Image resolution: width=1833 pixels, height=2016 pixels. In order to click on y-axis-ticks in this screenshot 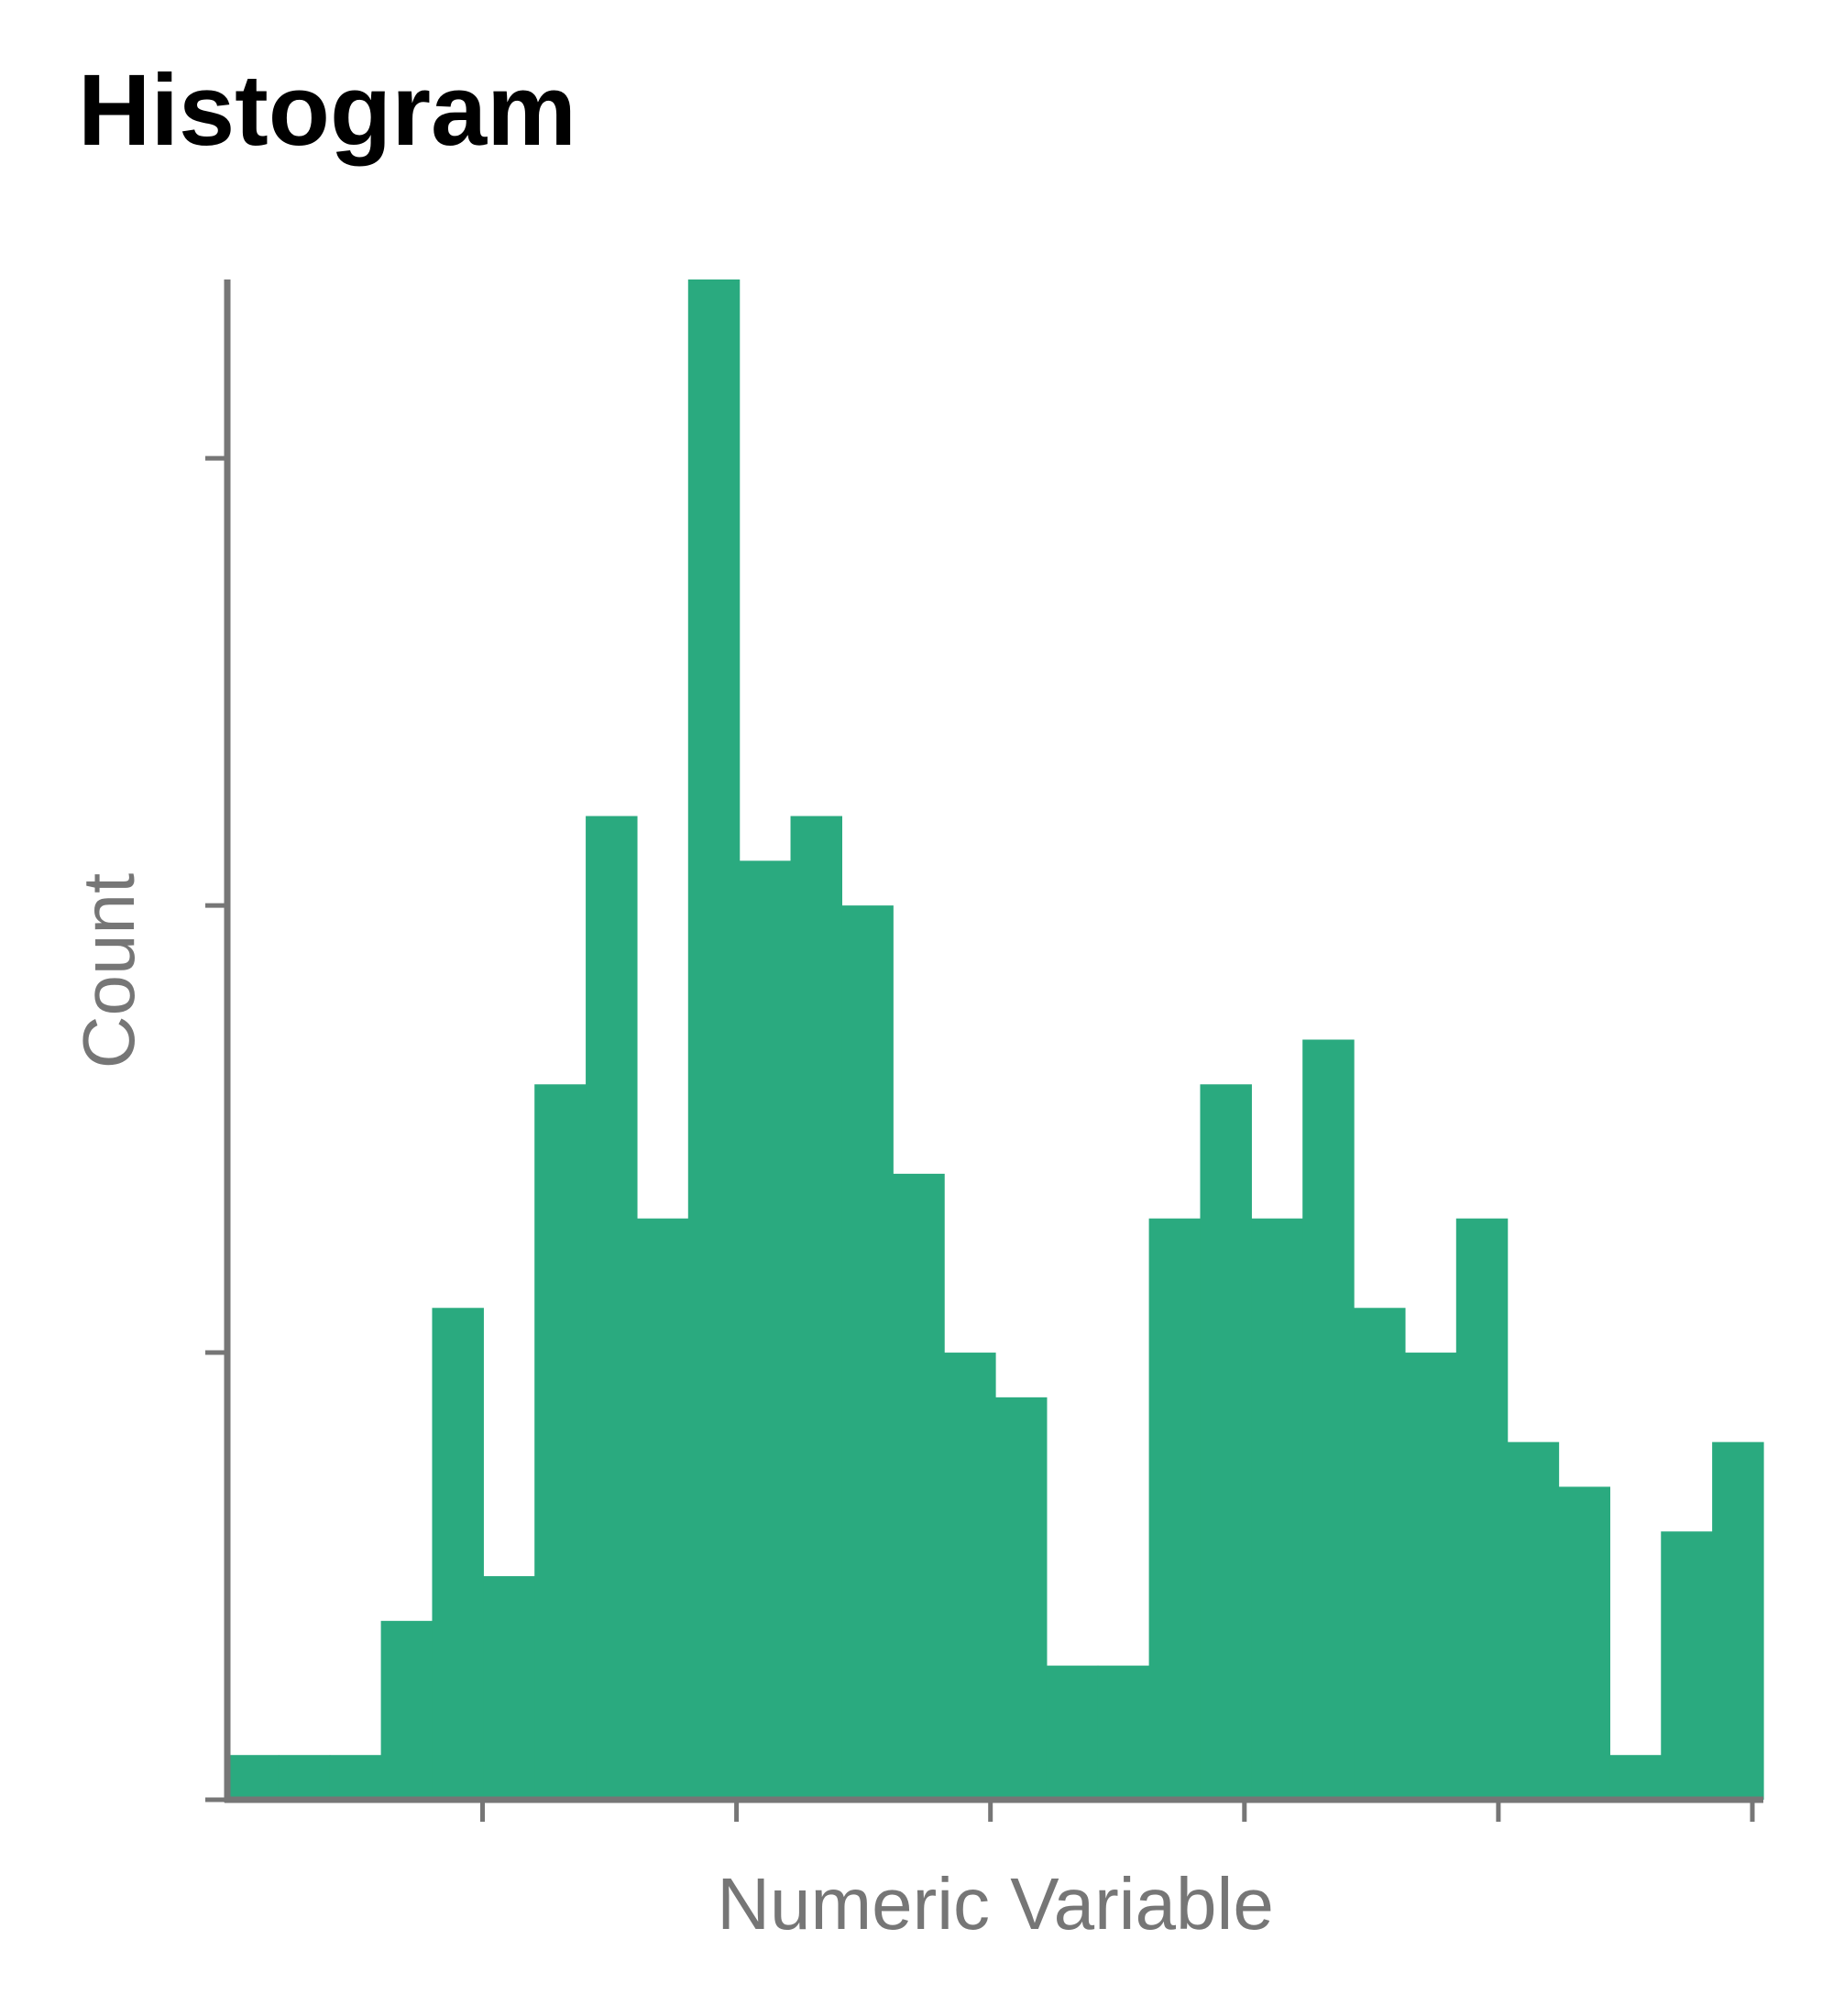, I will do `click(216, 1128)`.